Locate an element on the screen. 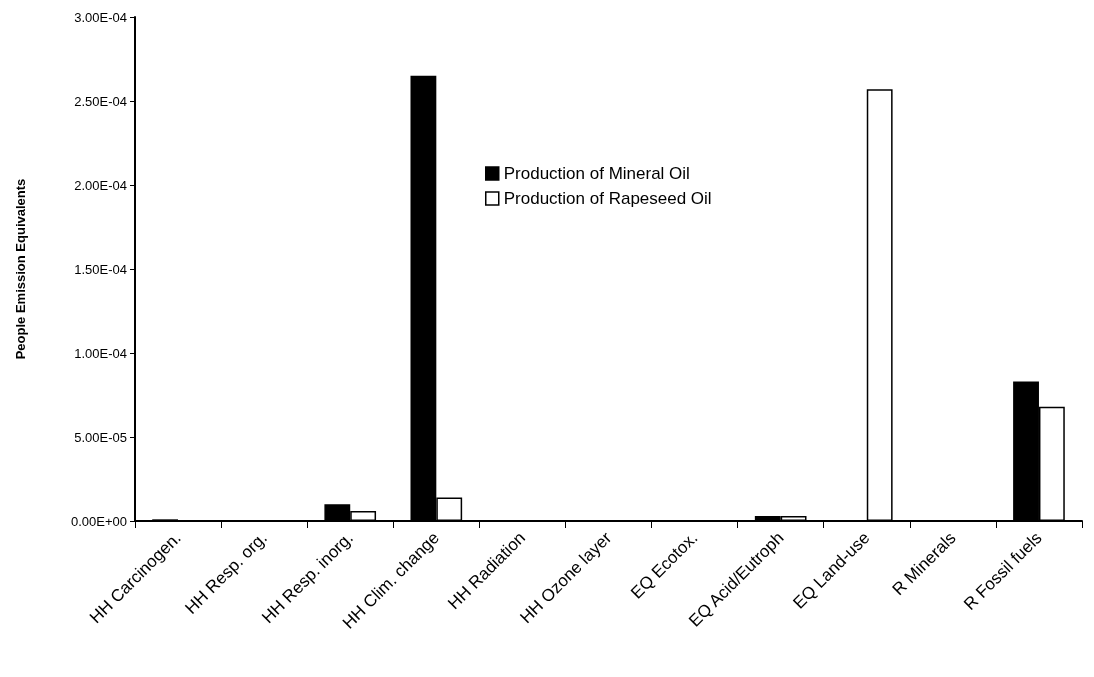 This screenshot has width=1094, height=677. y-tick-label: 2.50E-04 is located at coordinates (100, 101).